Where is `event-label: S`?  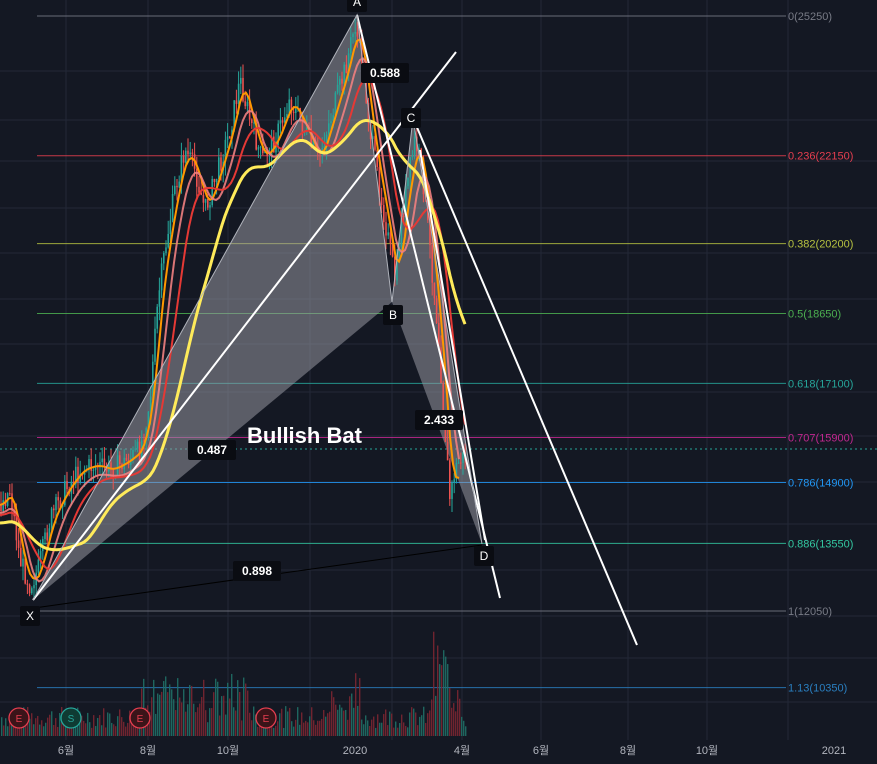 event-label: S is located at coordinates (71, 719).